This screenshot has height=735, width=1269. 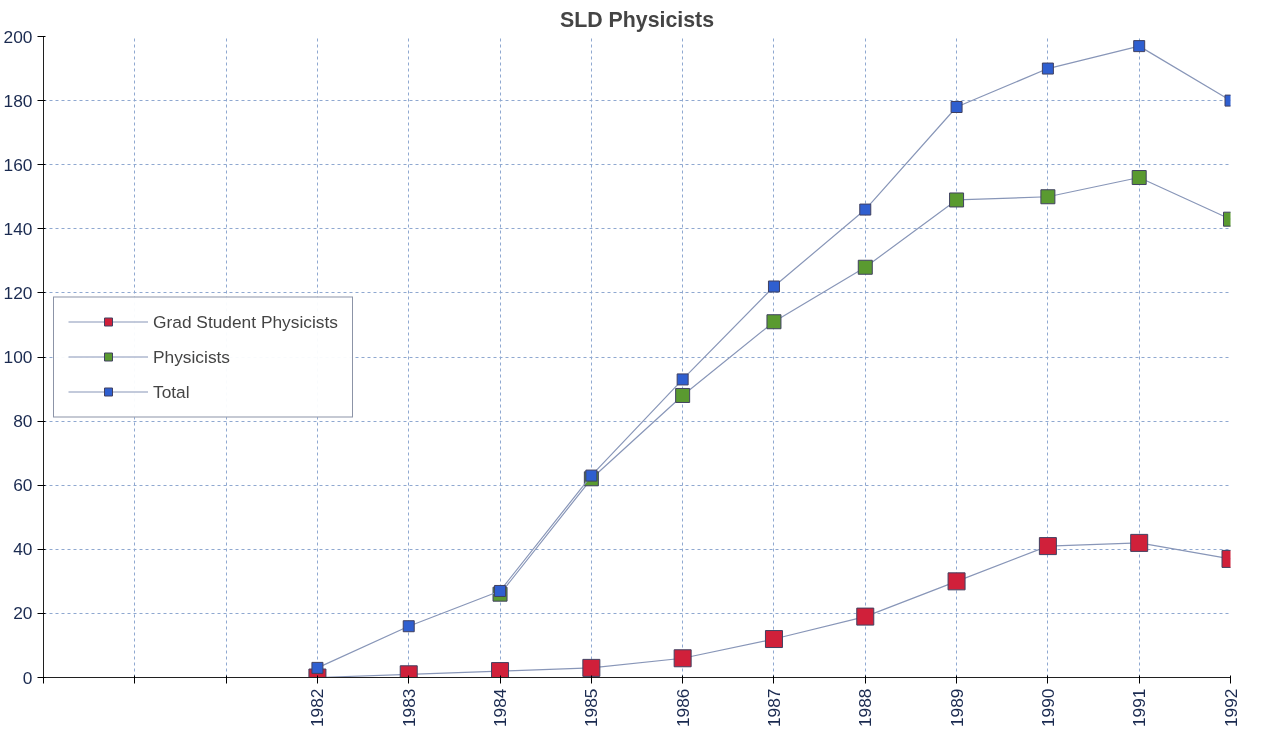 I want to click on x-tick-label: 1990, so click(x=1047, y=708).